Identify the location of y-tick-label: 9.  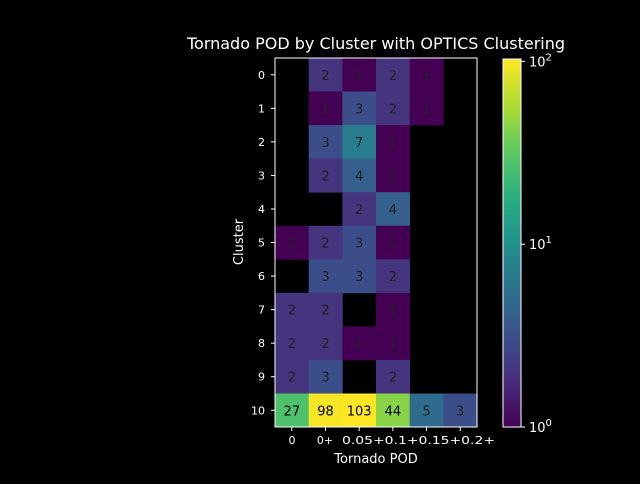
(261, 377).